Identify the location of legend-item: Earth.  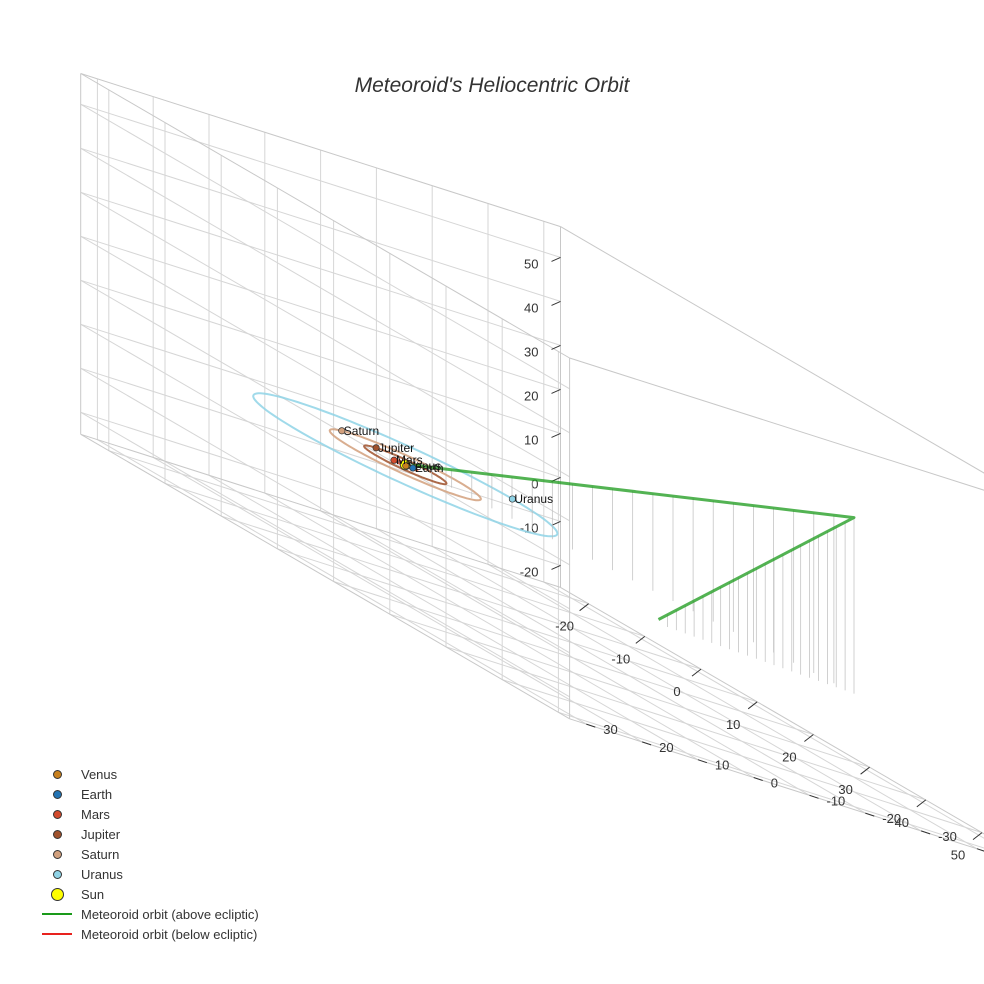
(148, 794).